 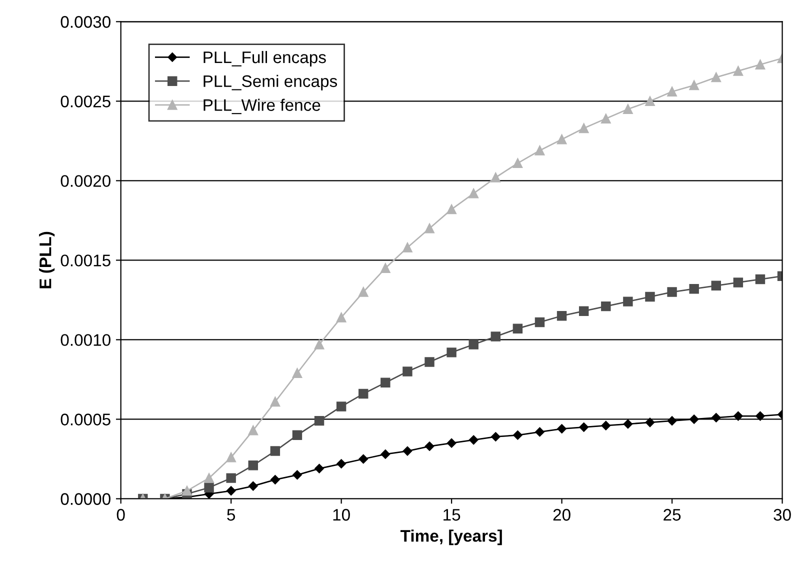 I want to click on y-tick-label: 0.0025, so click(x=85, y=102).